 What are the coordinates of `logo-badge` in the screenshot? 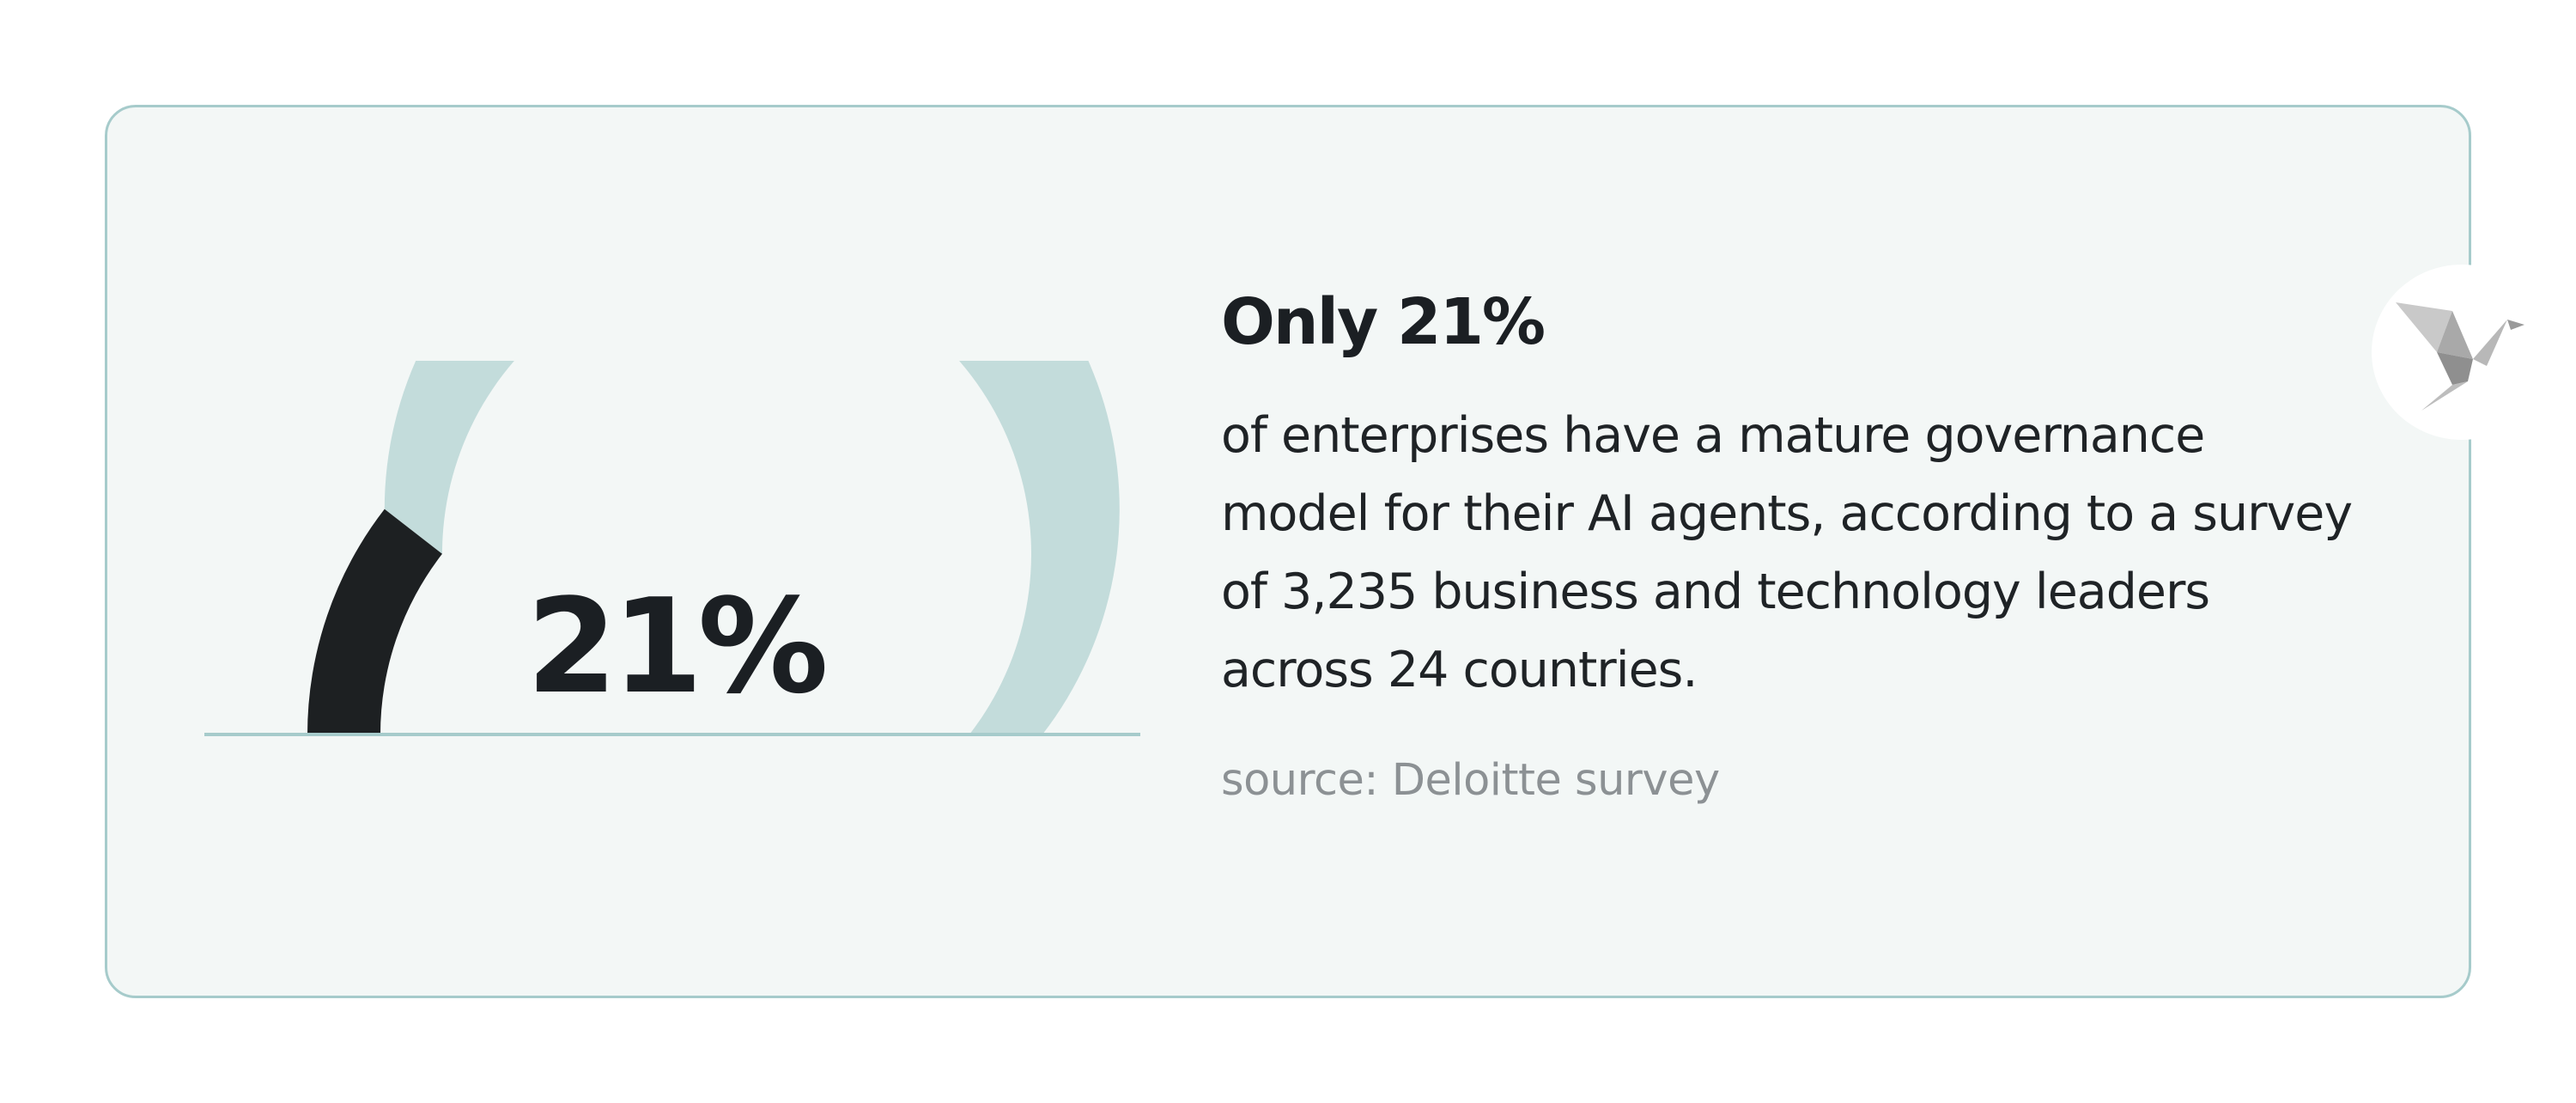 It's located at (2462, 352).